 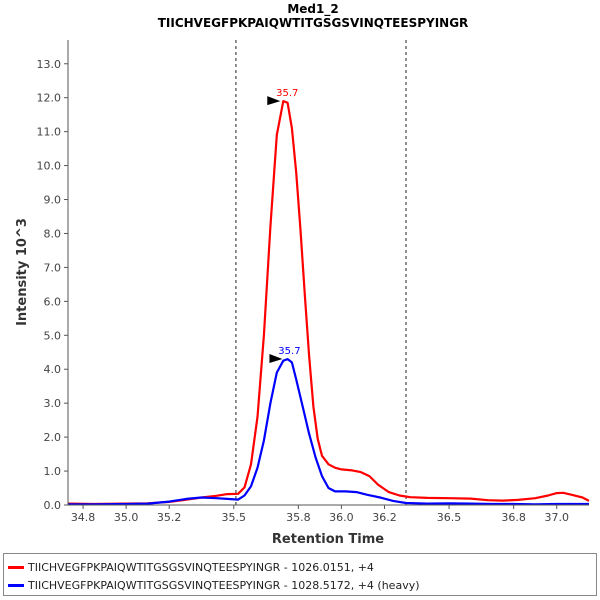 What do you see at coordinates (83, 517) in the screenshot?
I see `x-tick-label: 34.8` at bounding box center [83, 517].